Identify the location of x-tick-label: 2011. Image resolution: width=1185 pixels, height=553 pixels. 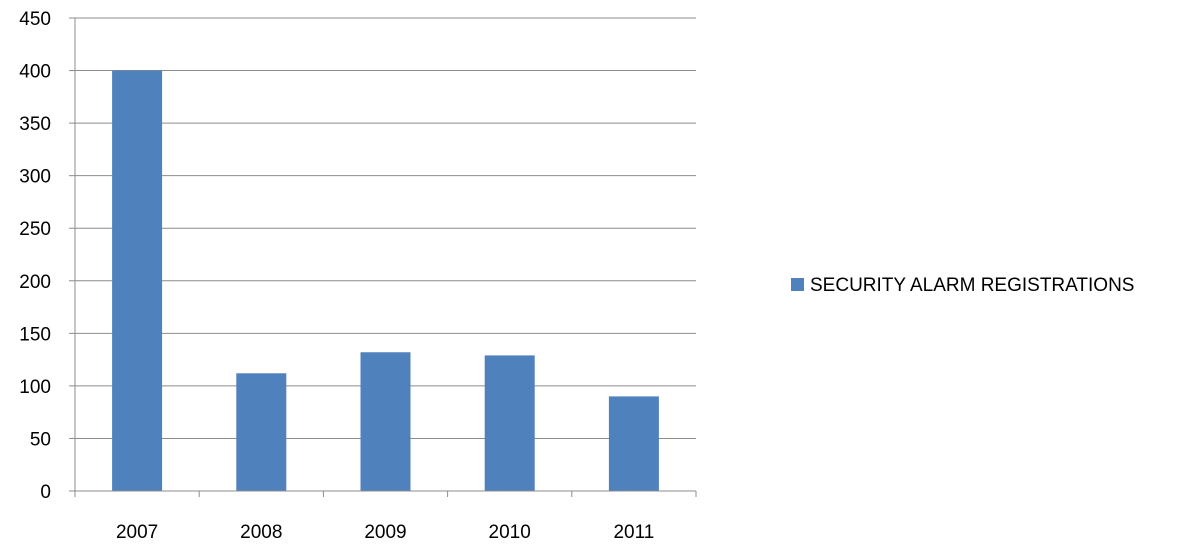
(633, 532).